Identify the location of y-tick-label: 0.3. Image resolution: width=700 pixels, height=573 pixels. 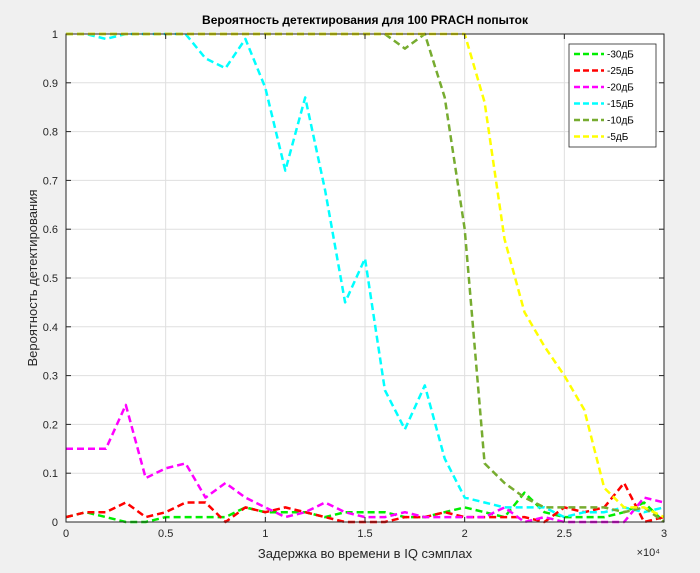
(50, 377).